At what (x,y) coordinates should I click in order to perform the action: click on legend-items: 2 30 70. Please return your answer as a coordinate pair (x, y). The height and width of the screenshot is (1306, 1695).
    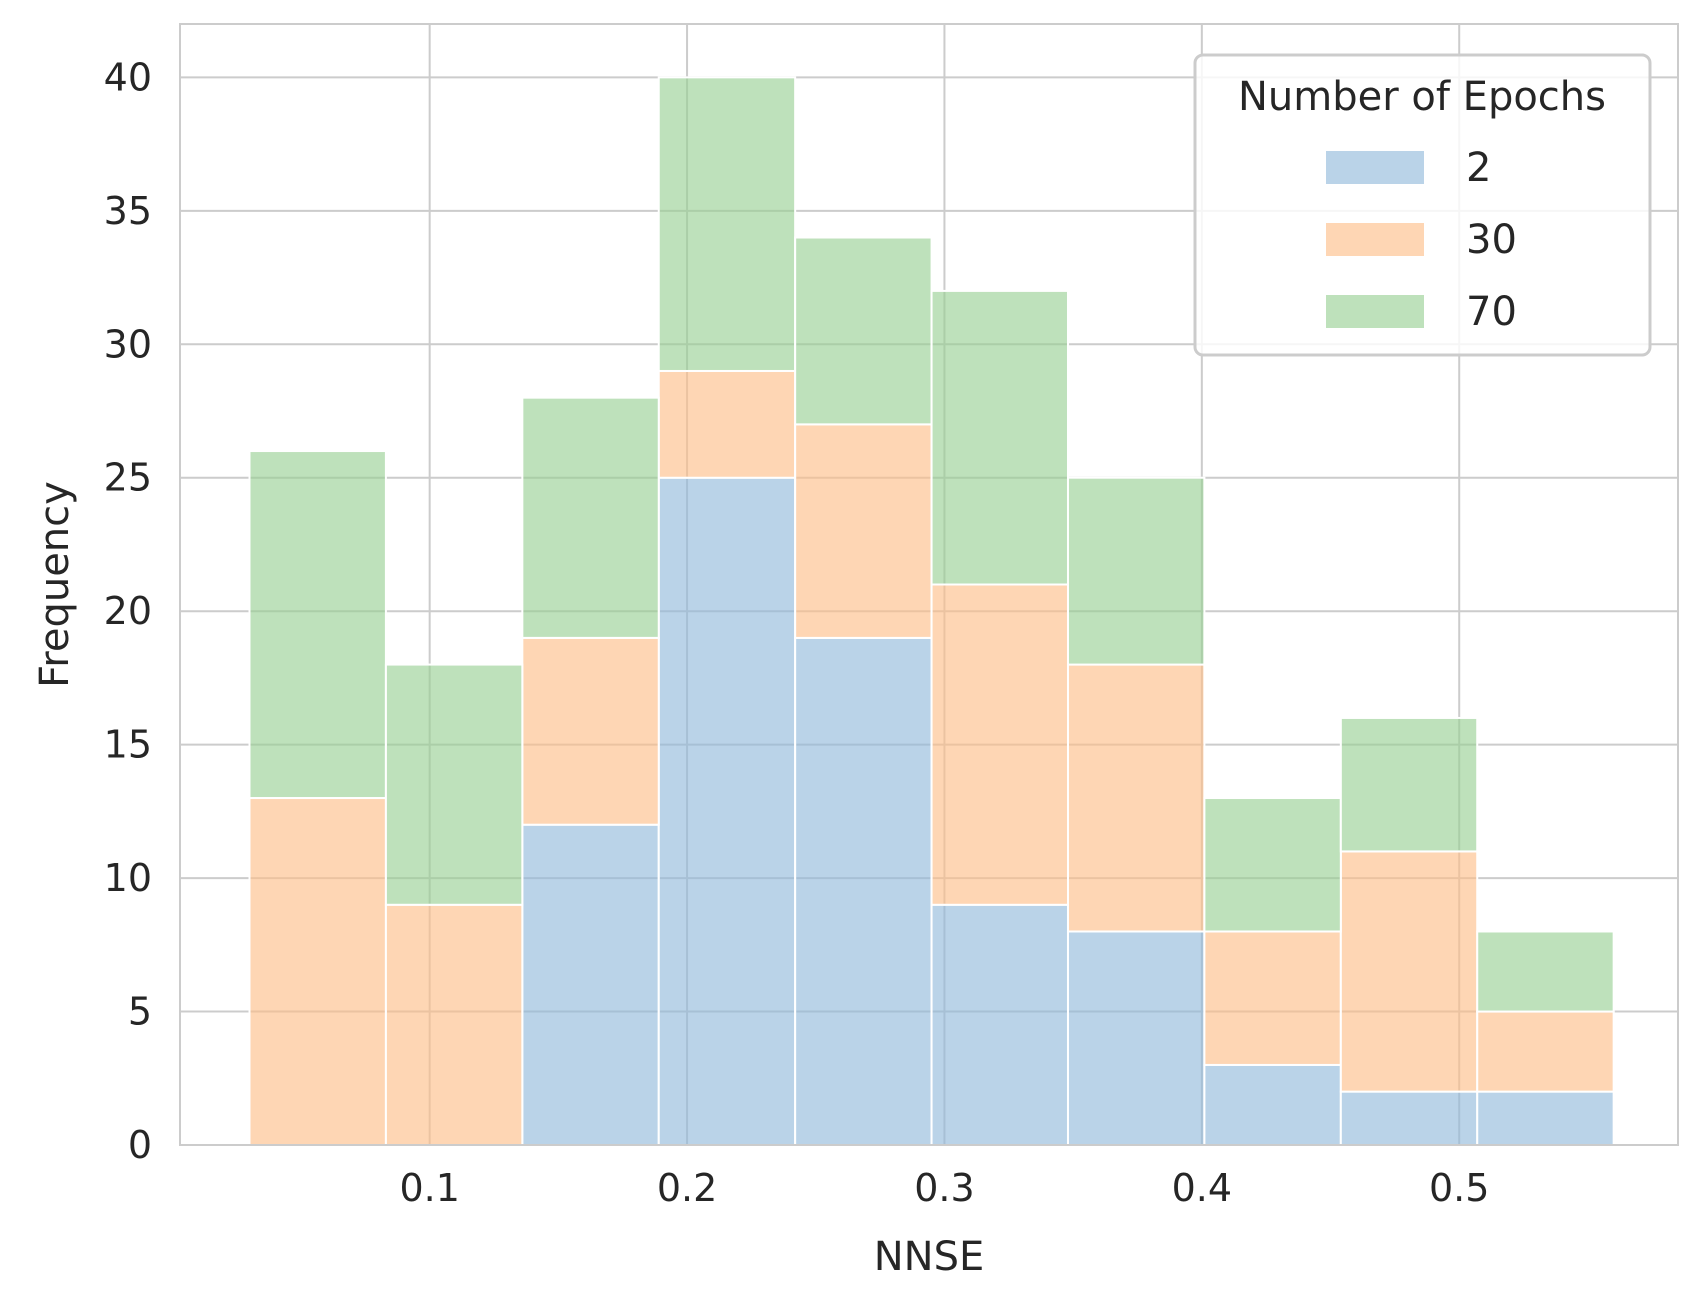
    Looking at the image, I should click on (1420, 240).